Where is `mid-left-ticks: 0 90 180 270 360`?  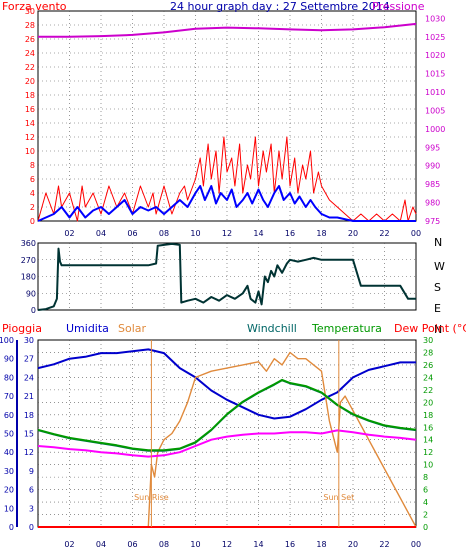
mid-left-ticks: 0 90 180 270 360 is located at coordinates (28, 277).